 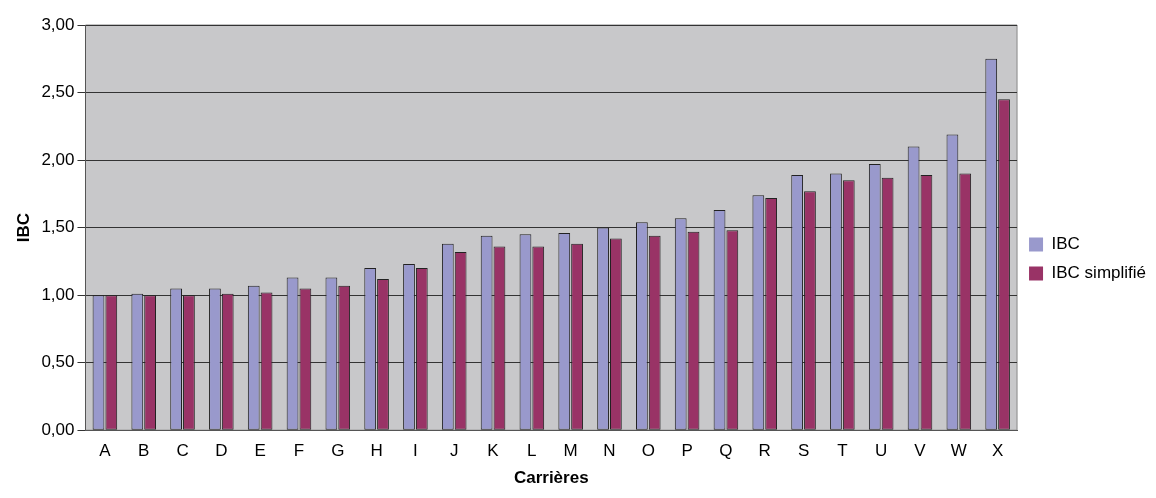 I want to click on x-tick-label: B, so click(x=144, y=451).